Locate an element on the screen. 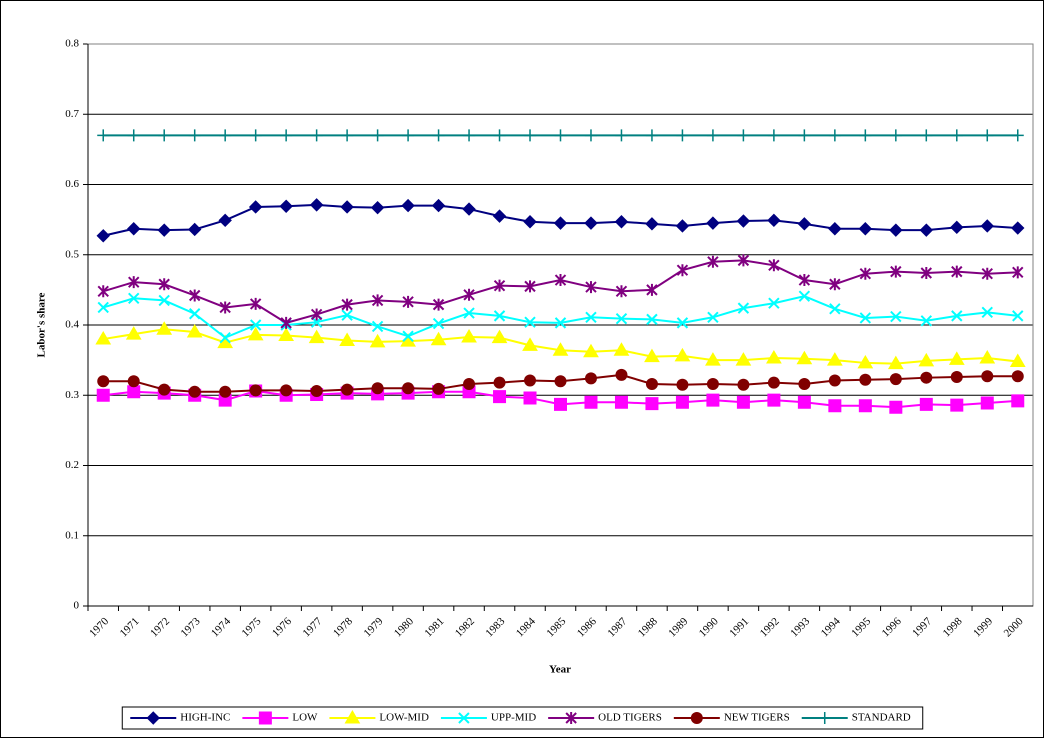 Image resolution: width=1045 pixels, height=739 pixels. legend-label: STANDARD is located at coordinates (881, 718).